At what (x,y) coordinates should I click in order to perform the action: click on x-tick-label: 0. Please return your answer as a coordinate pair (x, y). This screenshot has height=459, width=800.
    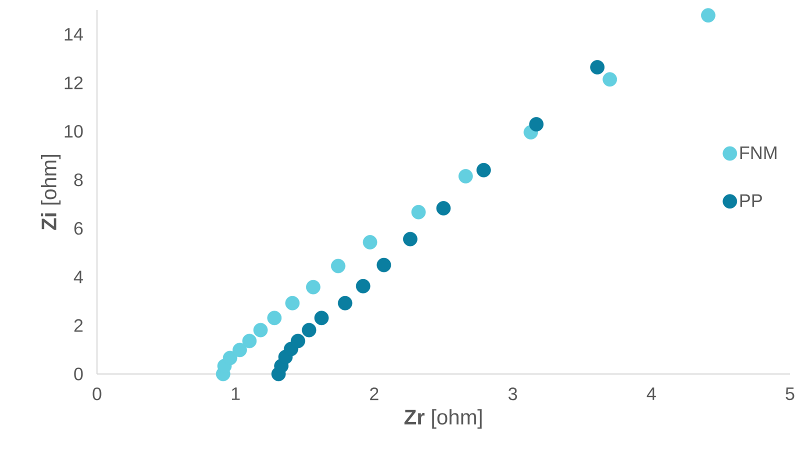
    Looking at the image, I should click on (97, 394).